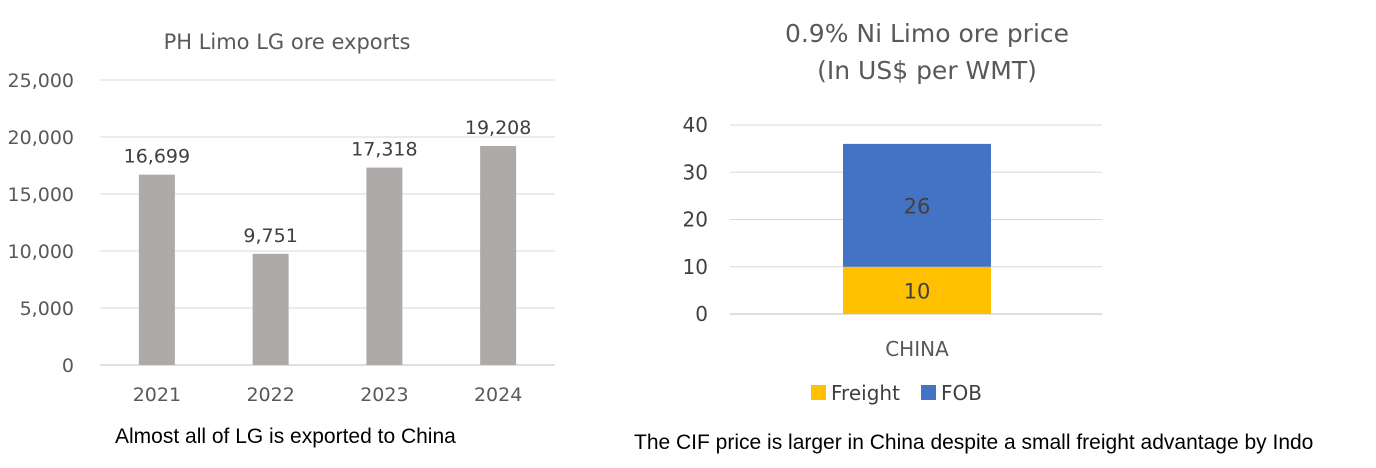  I want to click on y-tick-label: 25,000, so click(41, 81).